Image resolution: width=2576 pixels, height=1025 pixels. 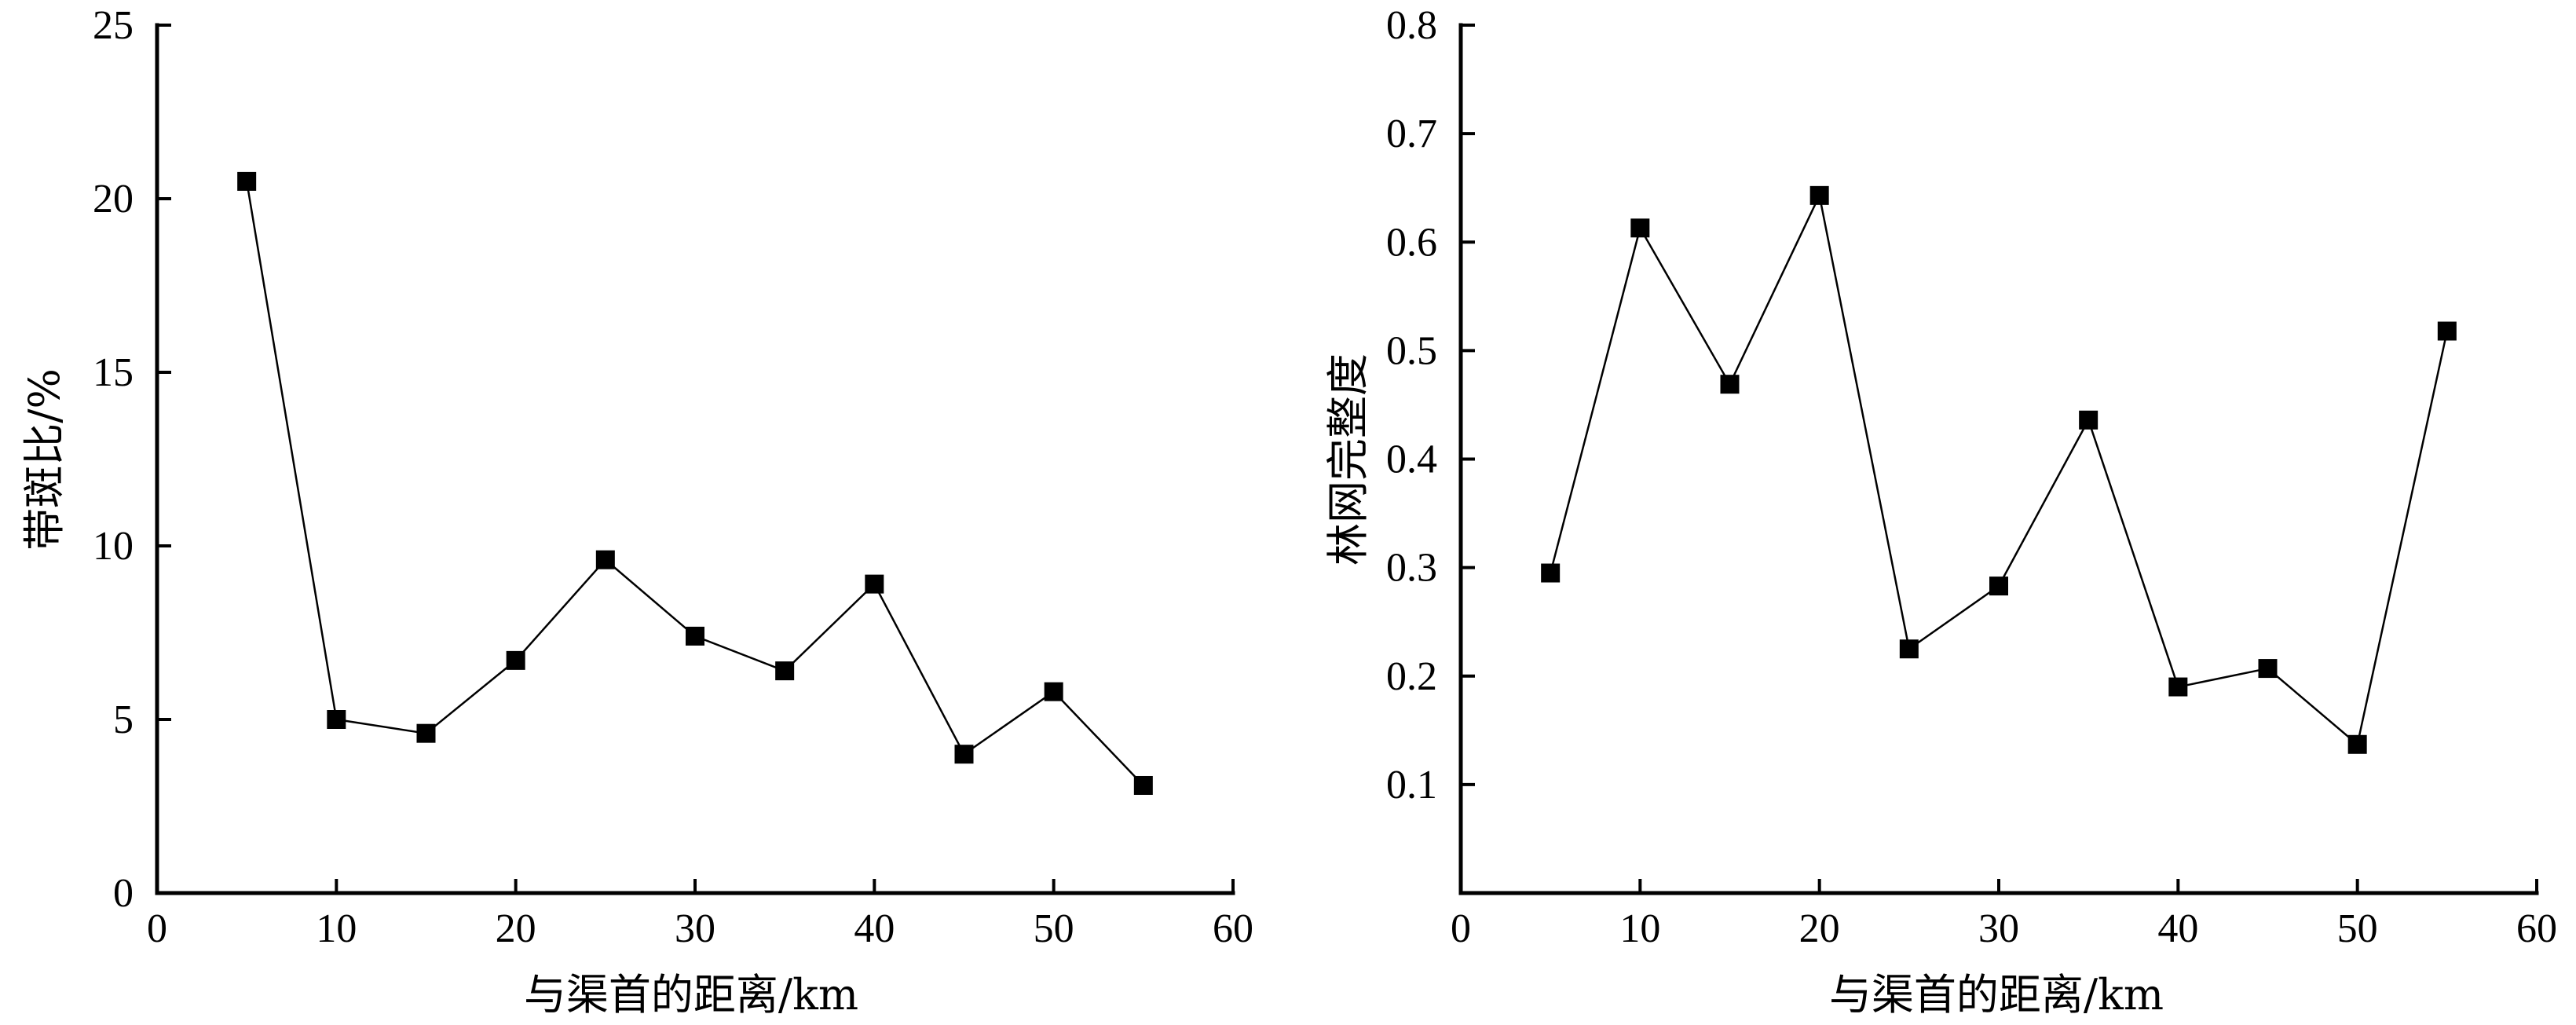 What do you see at coordinates (1411, 785) in the screenshot?
I see `y-tick-label: 0.1` at bounding box center [1411, 785].